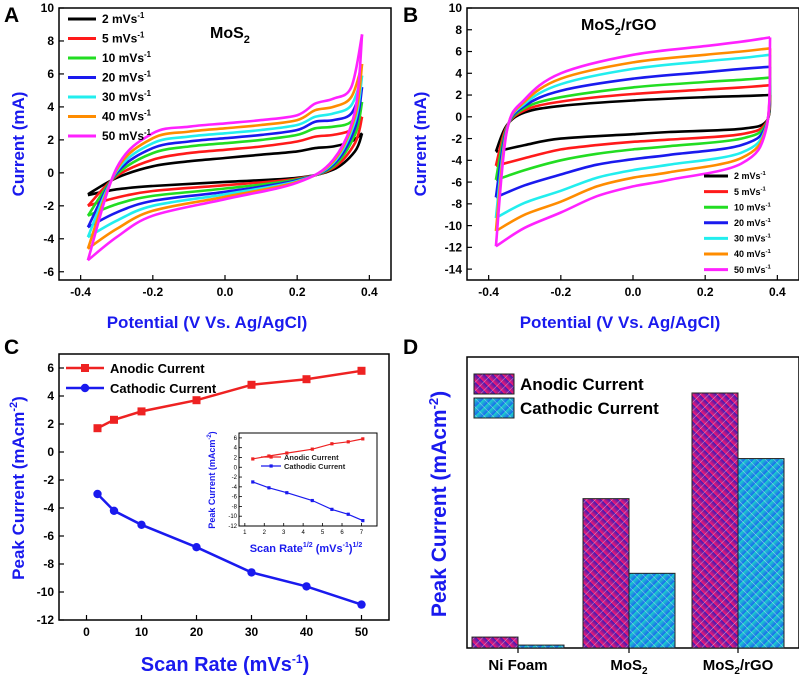 The width and height of the screenshot is (799, 679). What do you see at coordinates (127, 57) in the screenshot?
I see `panel-a-legend-label: 10 mVs-1` at bounding box center [127, 57].